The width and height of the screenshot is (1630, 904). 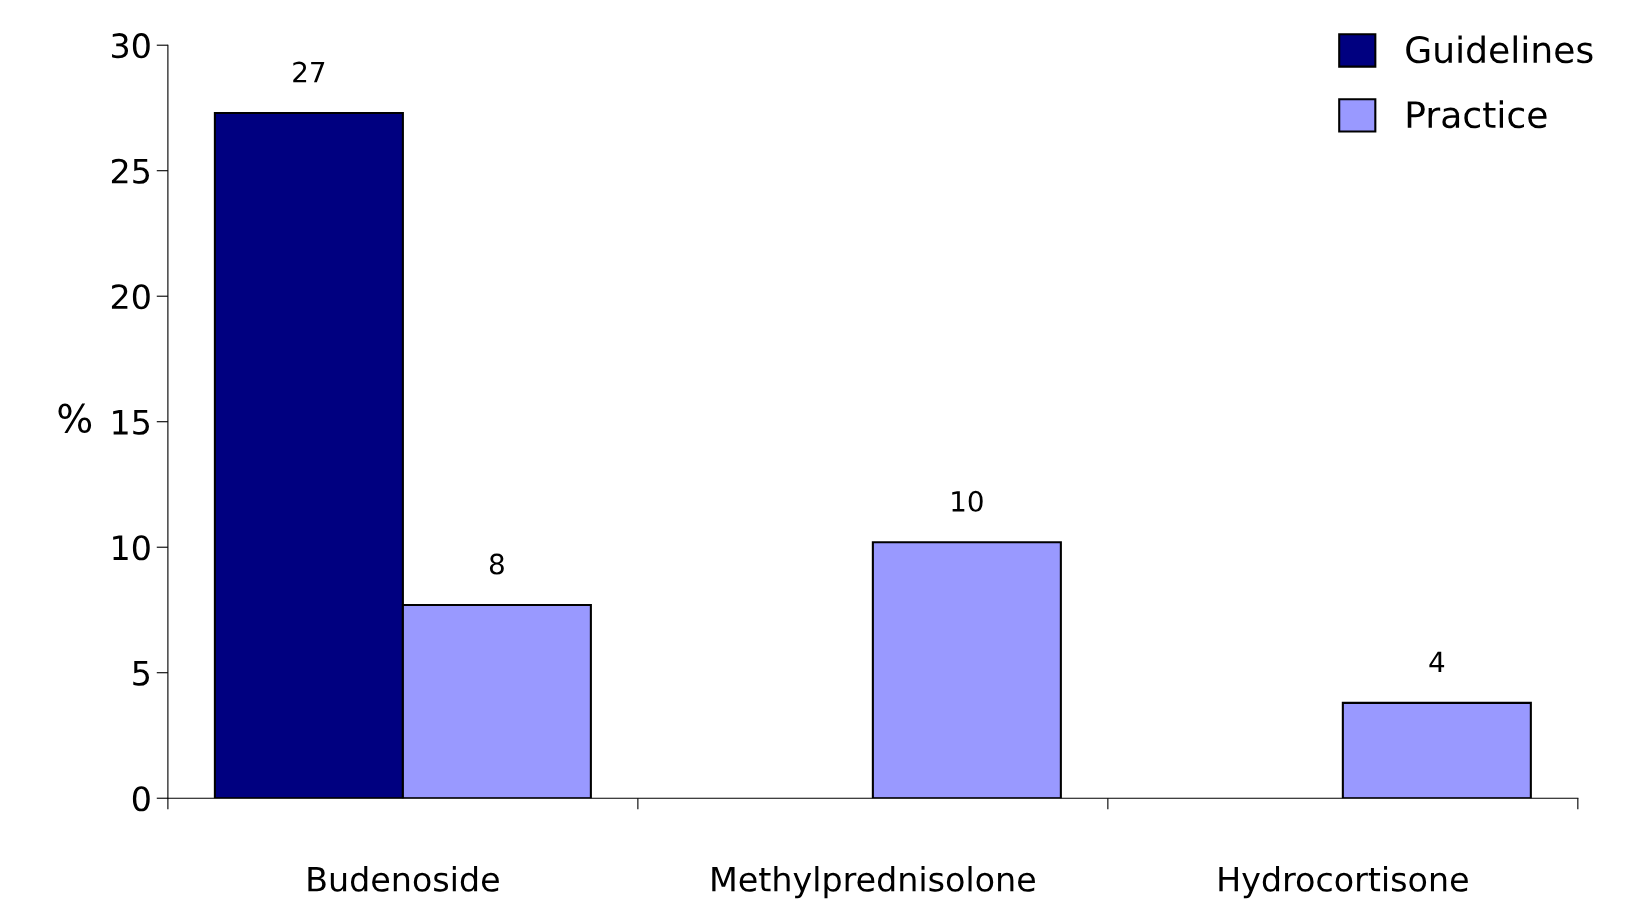 I want to click on data-label: 27, so click(x=309, y=72).